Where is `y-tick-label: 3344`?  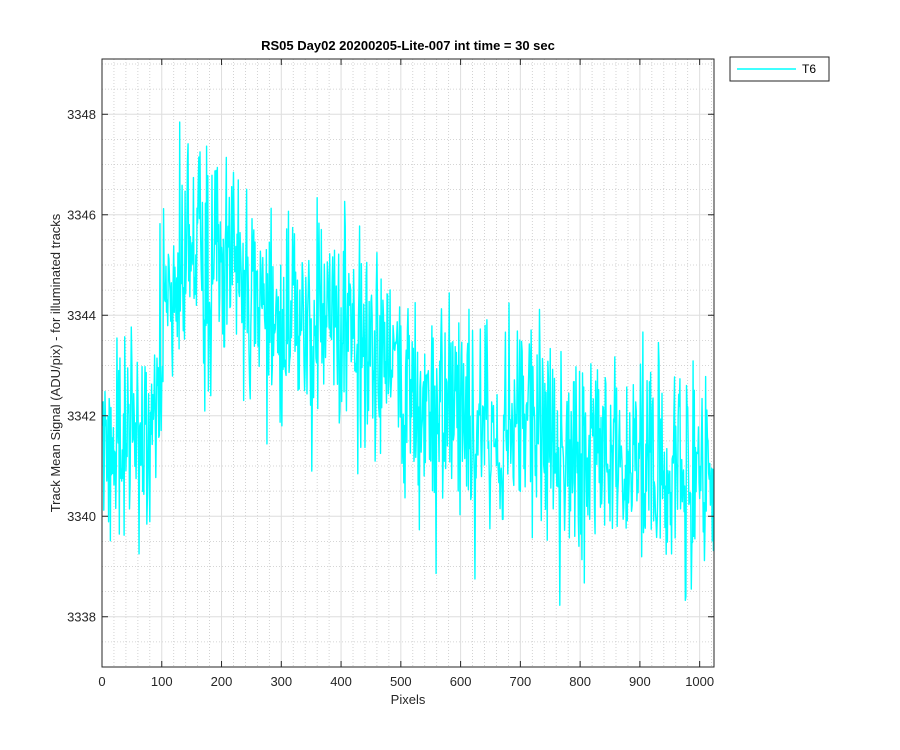
y-tick-label: 3344 is located at coordinates (81, 315).